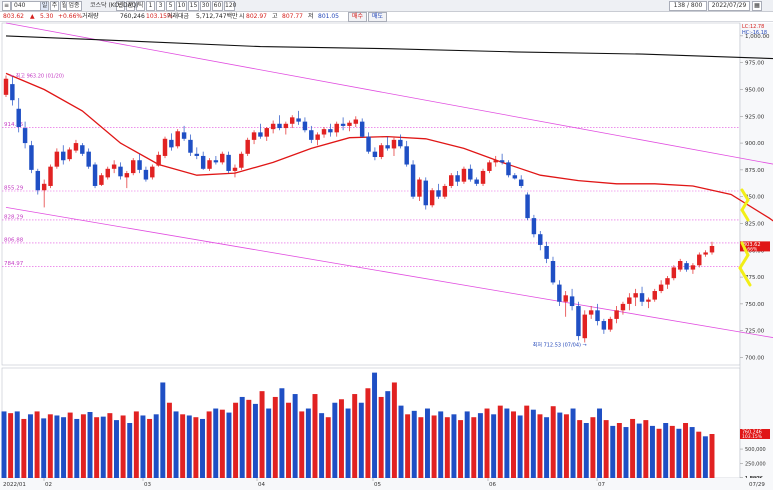  Describe the element at coordinates (181, 6) in the screenshot. I see `period-button-10: 10` at that location.